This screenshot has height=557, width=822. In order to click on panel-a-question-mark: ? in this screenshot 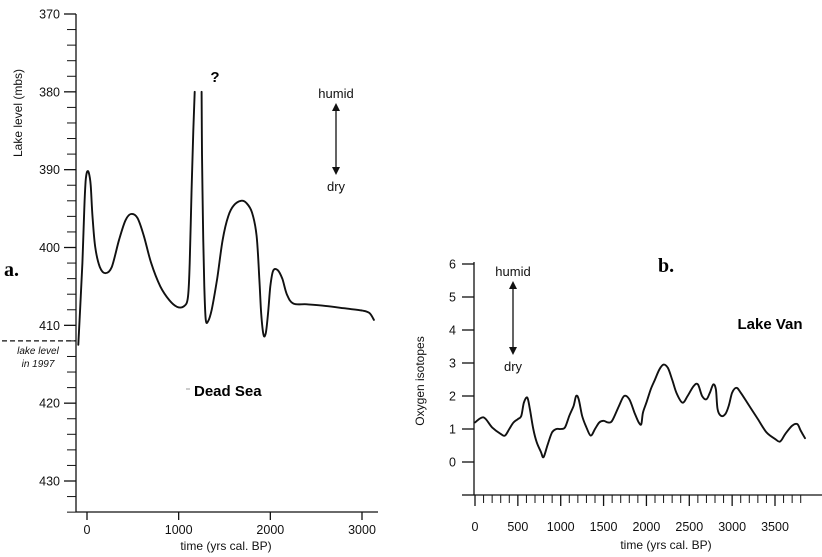, I will do `click(214, 77)`.